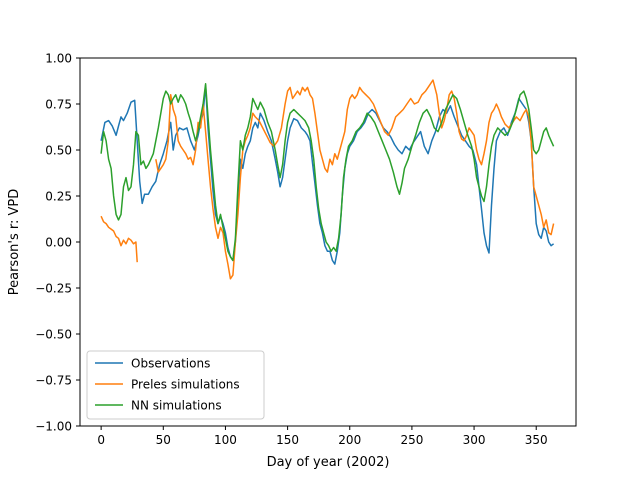 The width and height of the screenshot is (640, 482). Describe the element at coordinates (411, 440) in the screenshot. I see `x-tick-label: 250` at that location.